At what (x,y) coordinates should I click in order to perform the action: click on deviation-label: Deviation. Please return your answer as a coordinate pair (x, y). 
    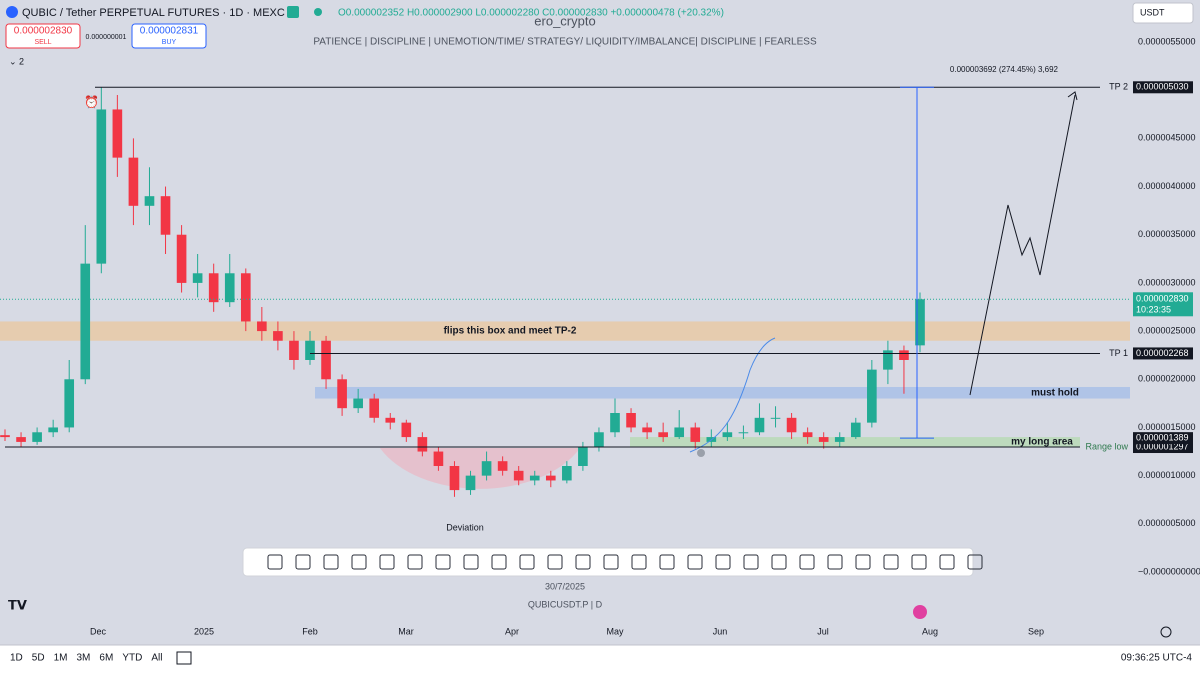
    Looking at the image, I should click on (465, 527).